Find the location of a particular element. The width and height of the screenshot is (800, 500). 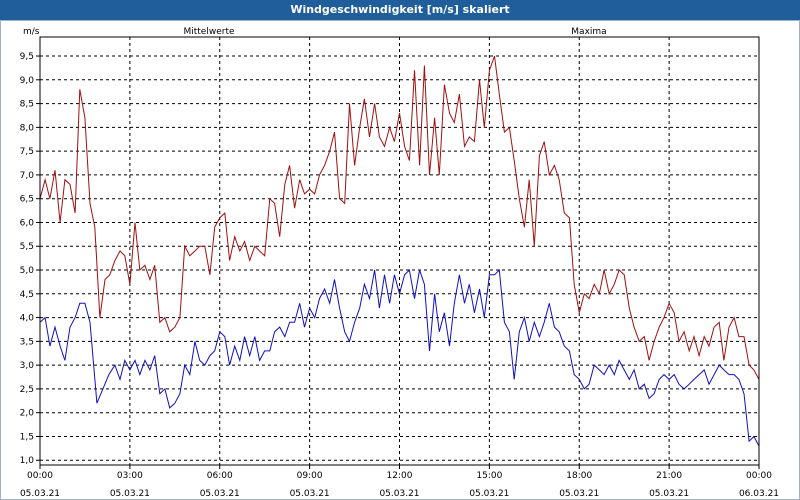

y-tick-label: 9,5 is located at coordinates (27, 57).